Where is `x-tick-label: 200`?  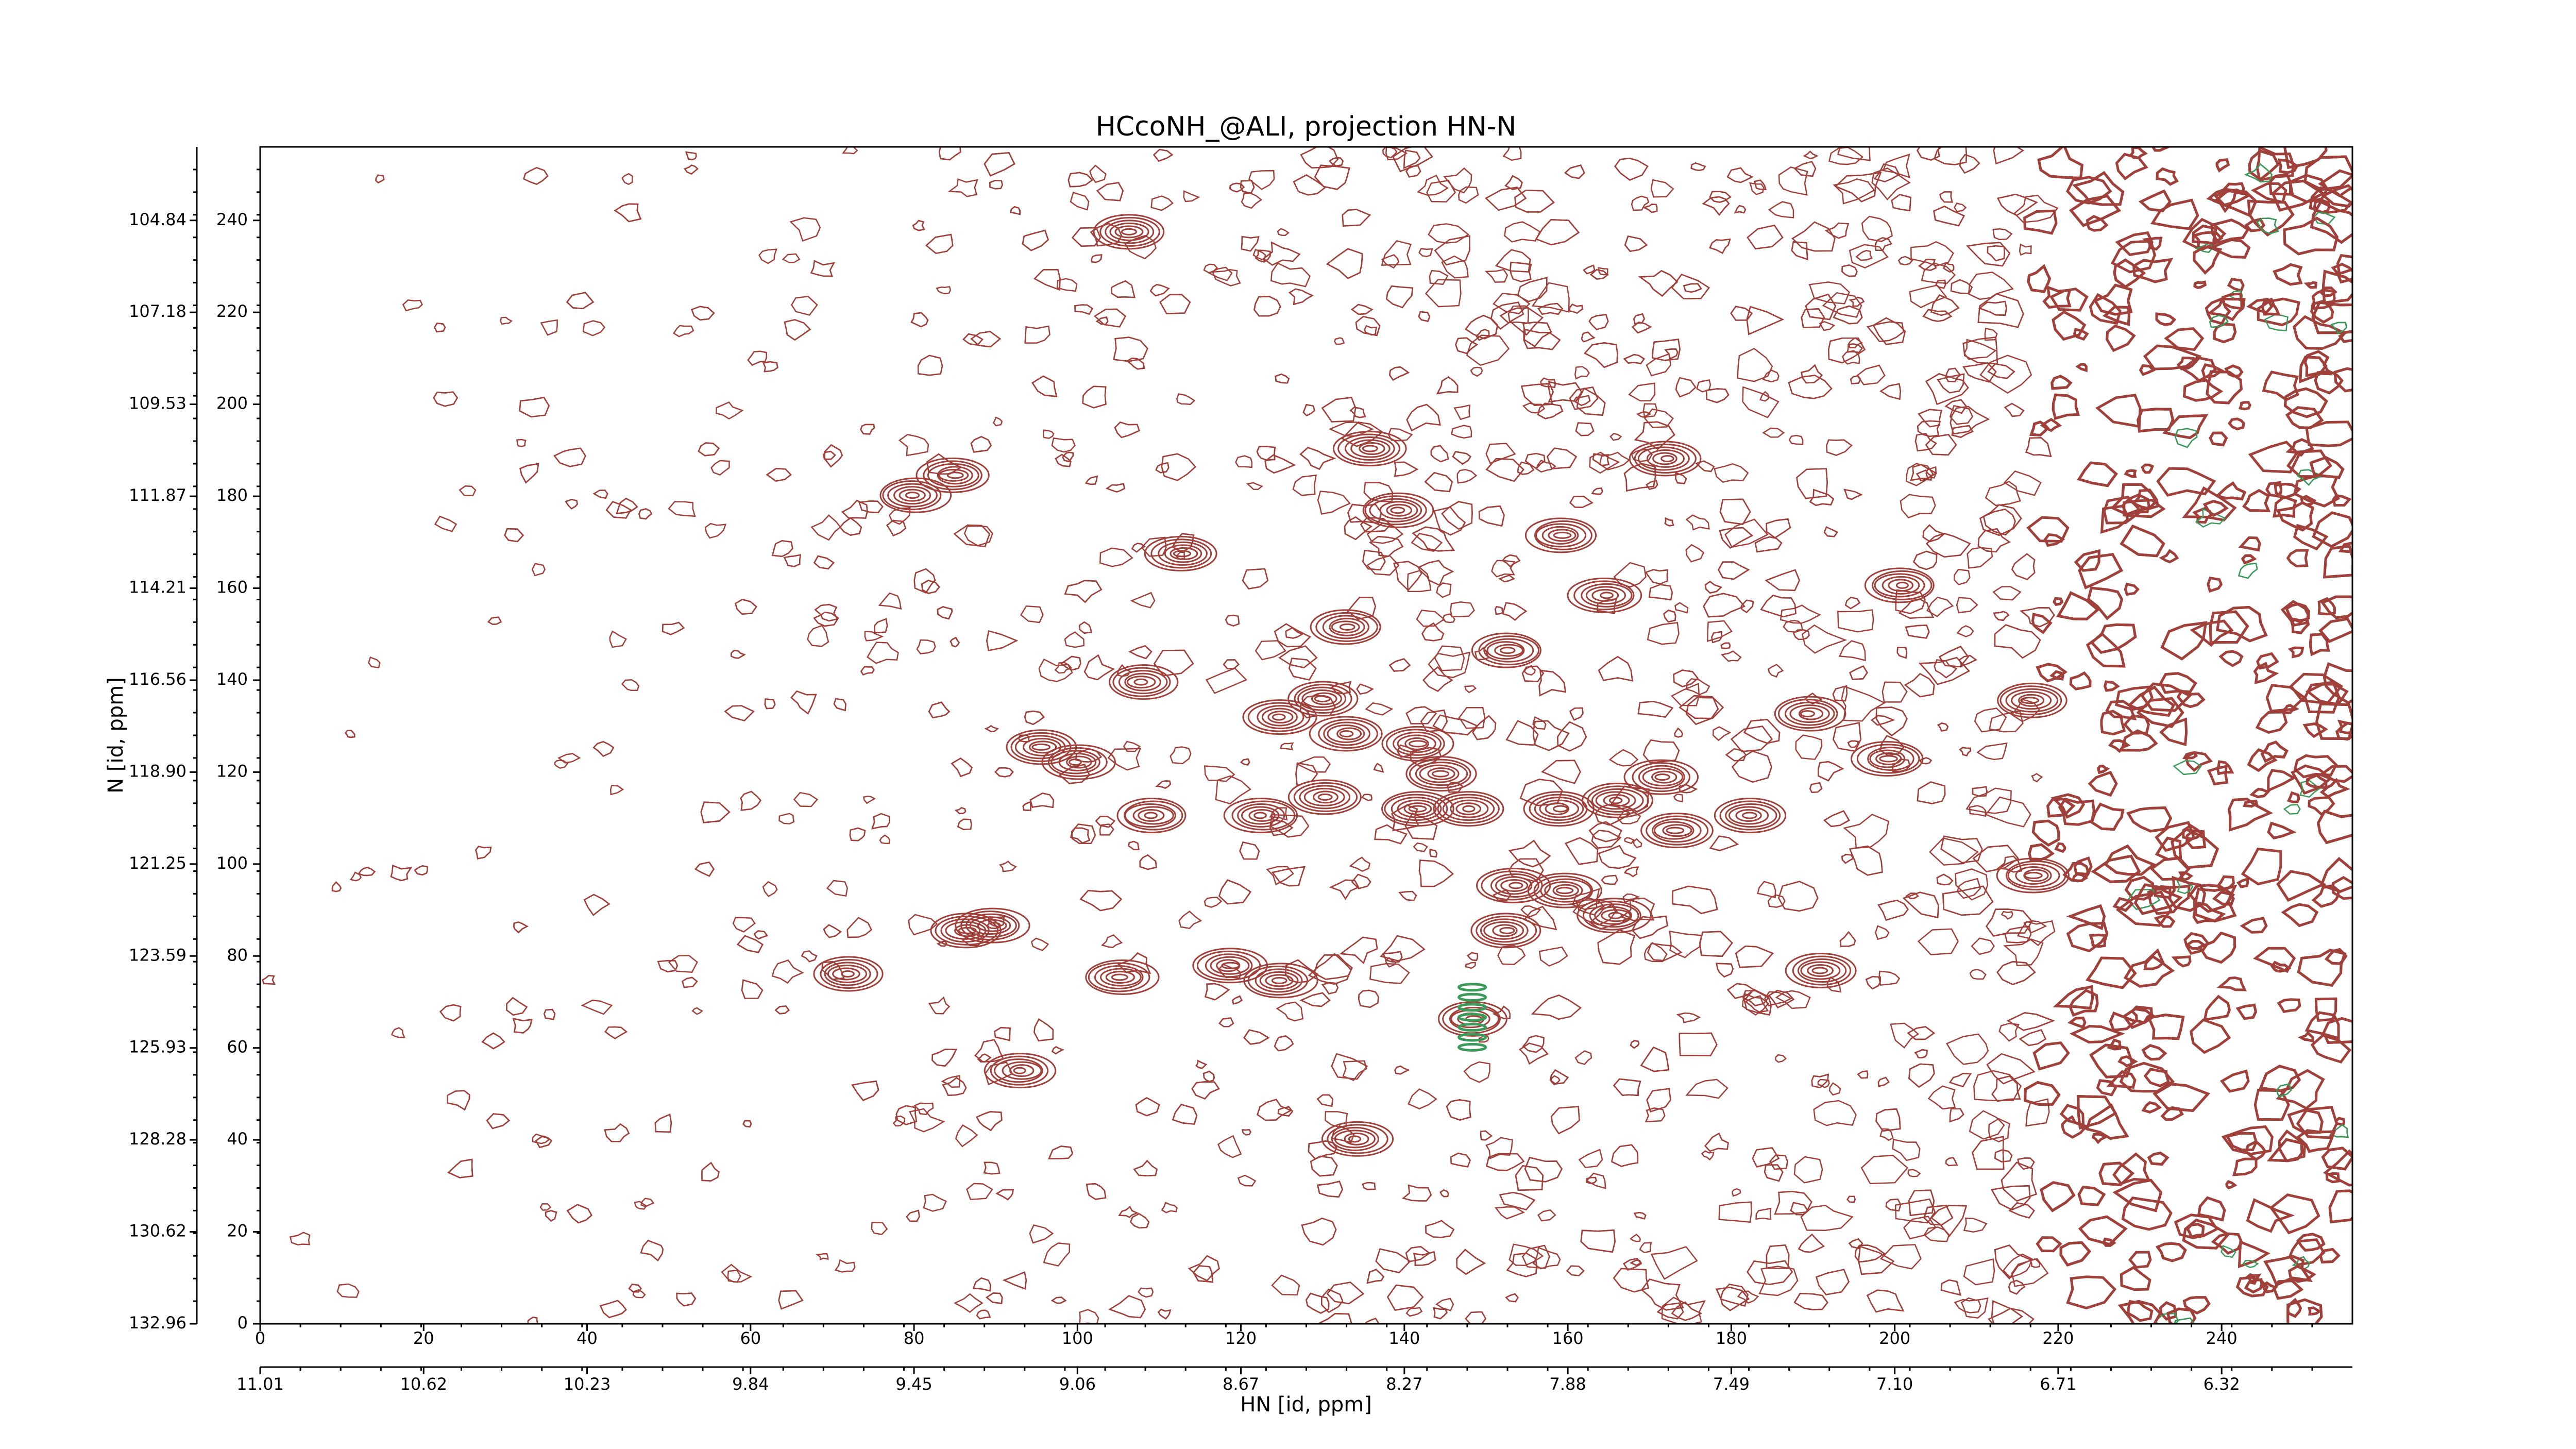 x-tick-label: 200 is located at coordinates (1894, 1338).